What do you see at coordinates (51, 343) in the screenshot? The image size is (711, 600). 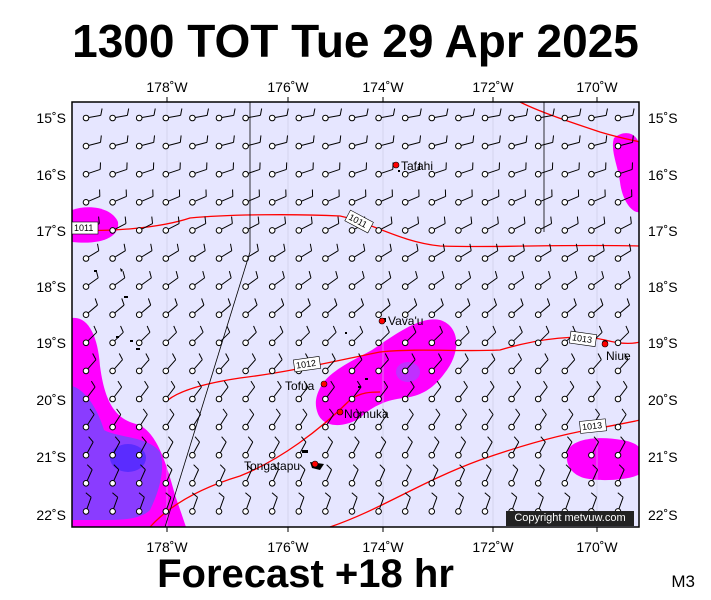 I see `lat-label-left-19s: 19˚S` at bounding box center [51, 343].